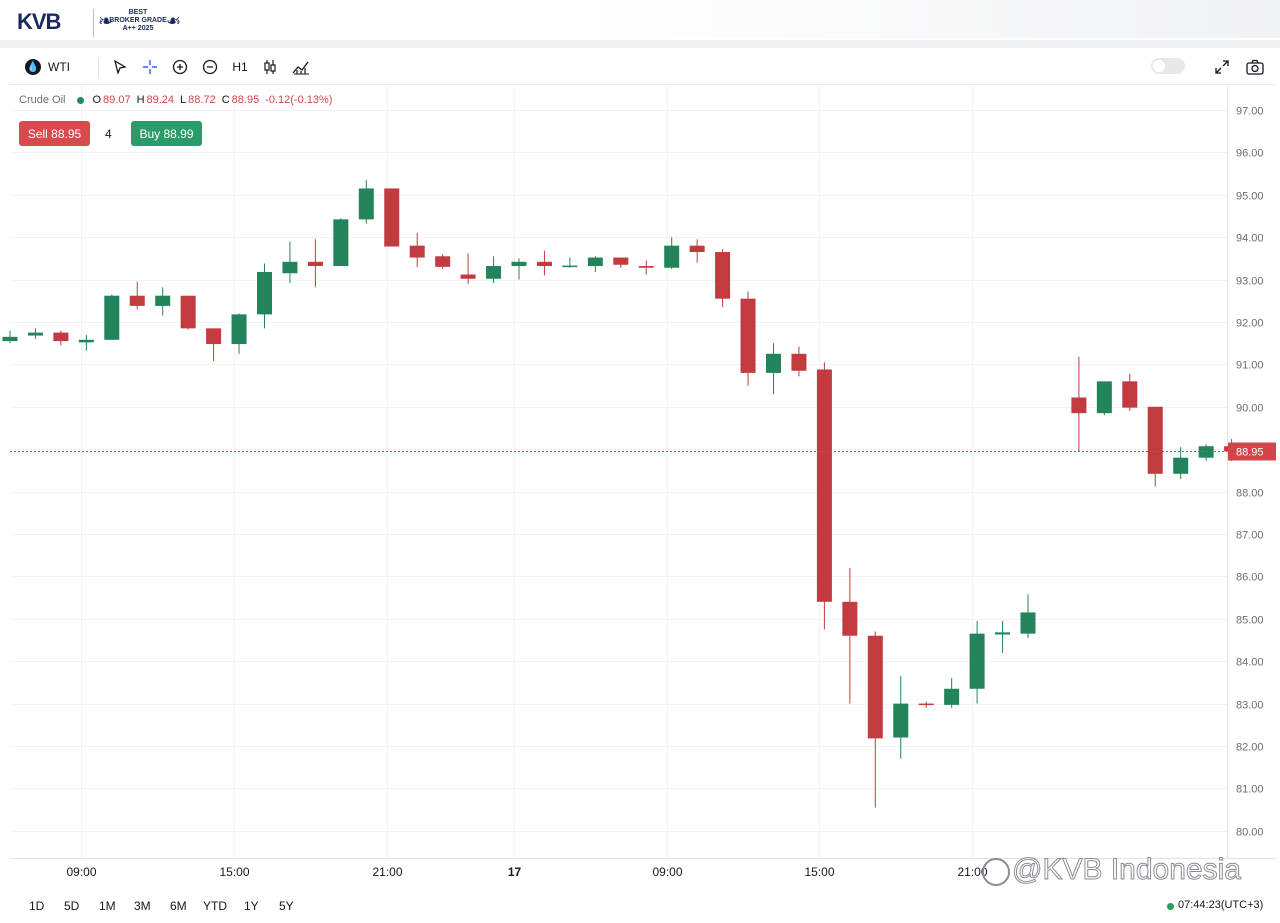 This screenshot has height=923, width=1280. What do you see at coordinates (643, 906) in the screenshot?
I see `bottom-toolbar: 1D 5D 1M 3M 6M YTD 1Y 5Y` at bounding box center [643, 906].